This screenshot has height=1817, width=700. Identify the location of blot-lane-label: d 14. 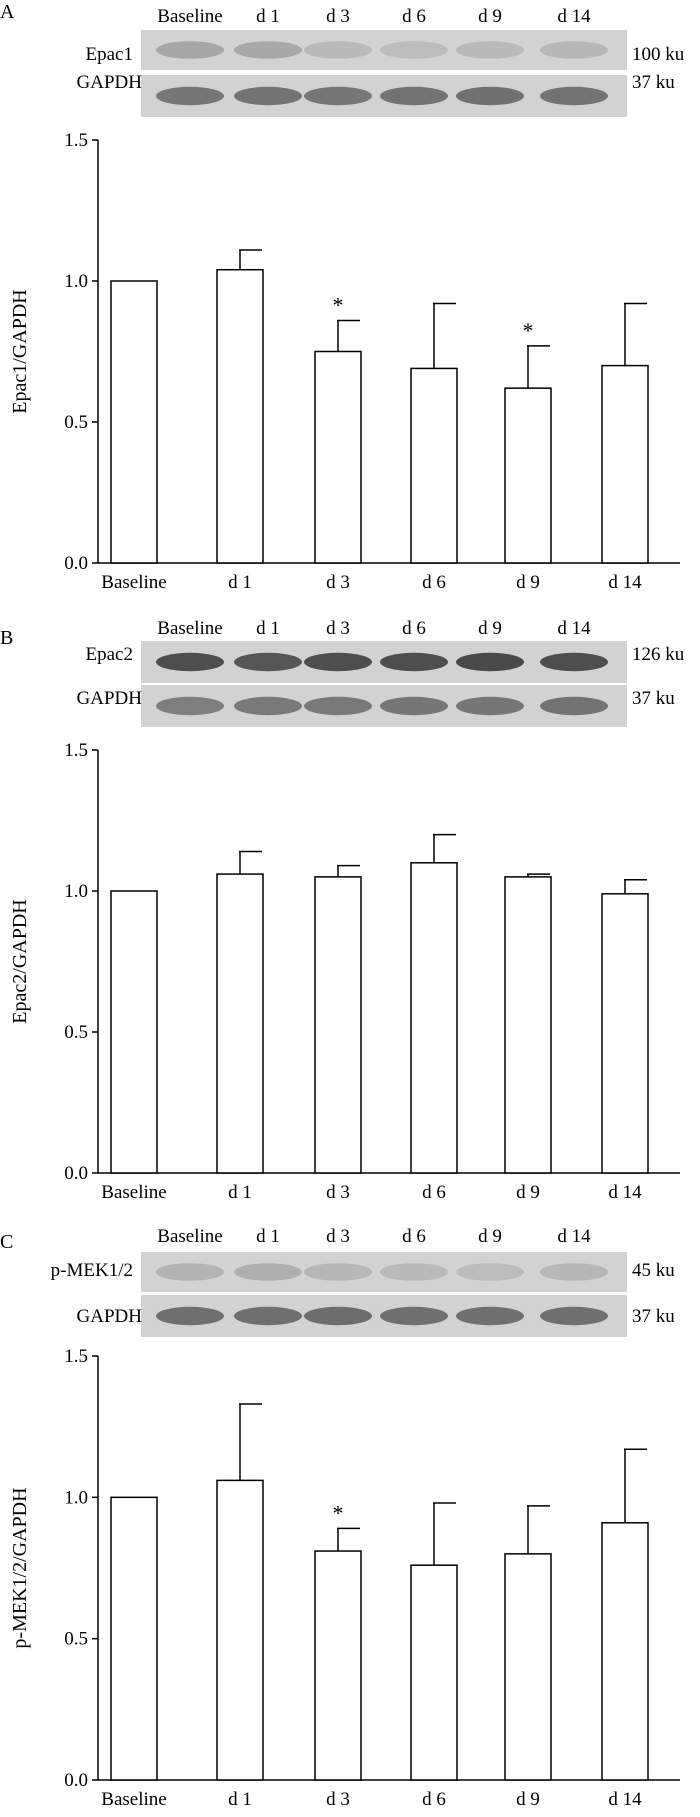
(574, 16).